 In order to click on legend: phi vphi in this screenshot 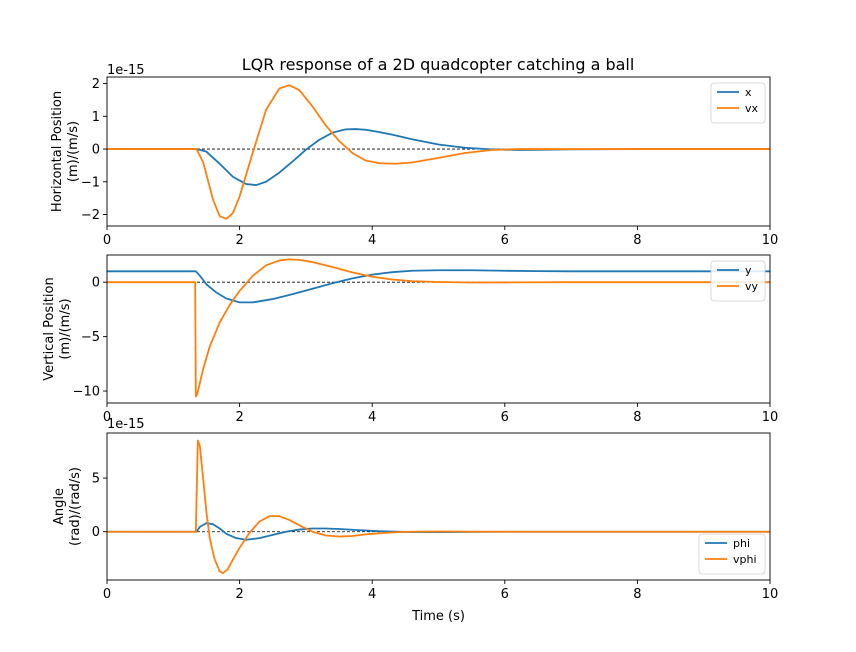, I will do `click(732, 554)`.